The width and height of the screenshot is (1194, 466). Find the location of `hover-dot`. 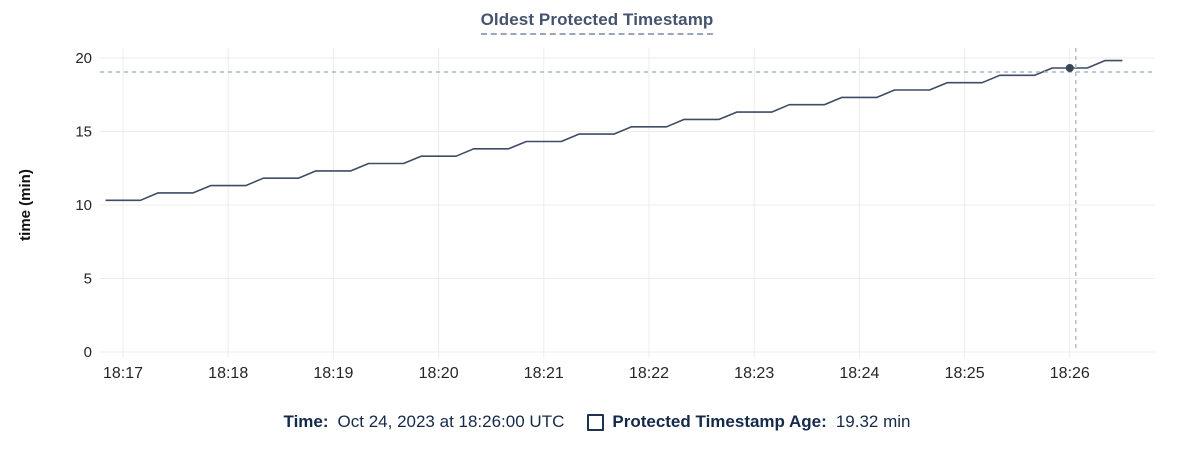

hover-dot is located at coordinates (1069, 67).